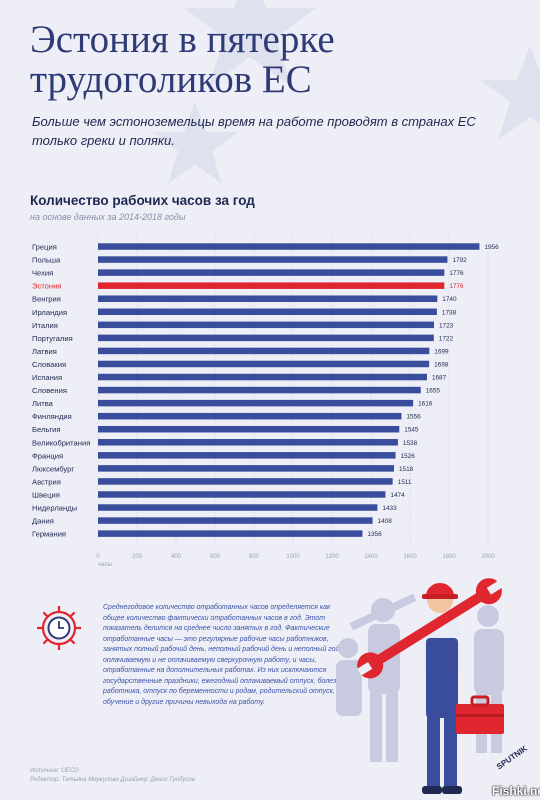 Image resolution: width=540 pixels, height=800 pixels. What do you see at coordinates (171, 79) in the screenshot?
I see `title-line-2: трудоголиков ЕС` at bounding box center [171, 79].